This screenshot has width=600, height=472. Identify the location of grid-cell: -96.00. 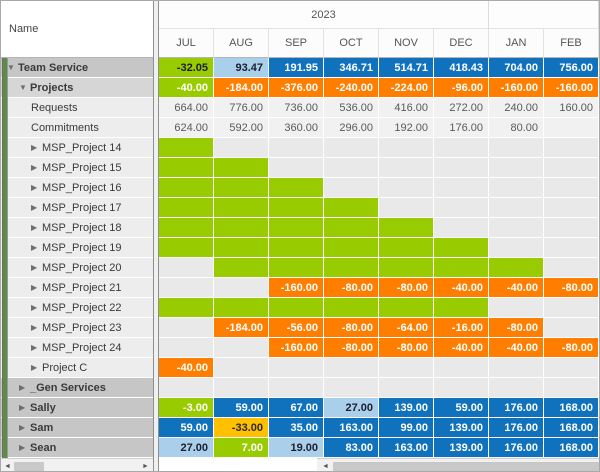
(461, 88).